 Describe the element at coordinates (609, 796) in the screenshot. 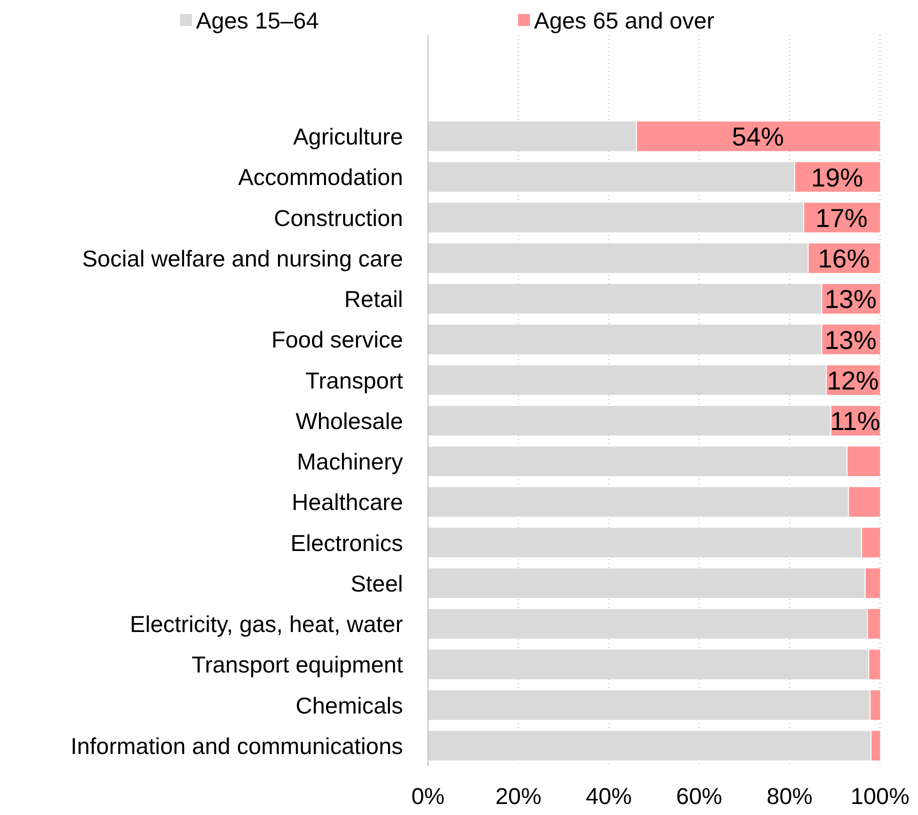

I see `x-tick-label: 40%` at that location.